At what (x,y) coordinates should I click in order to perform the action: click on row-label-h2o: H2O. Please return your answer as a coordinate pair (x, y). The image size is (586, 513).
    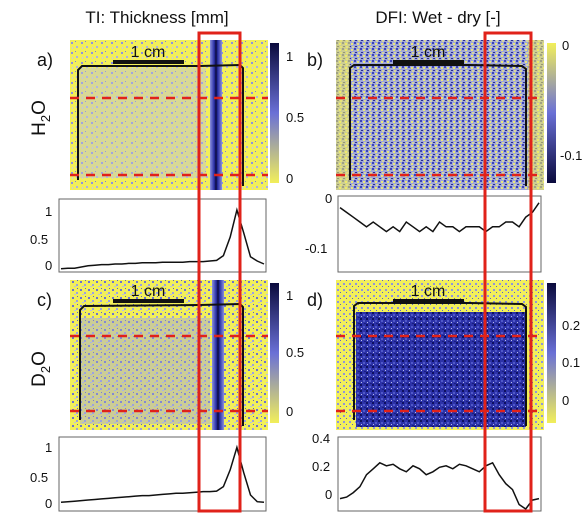
    Looking at the image, I should click on (41, 118).